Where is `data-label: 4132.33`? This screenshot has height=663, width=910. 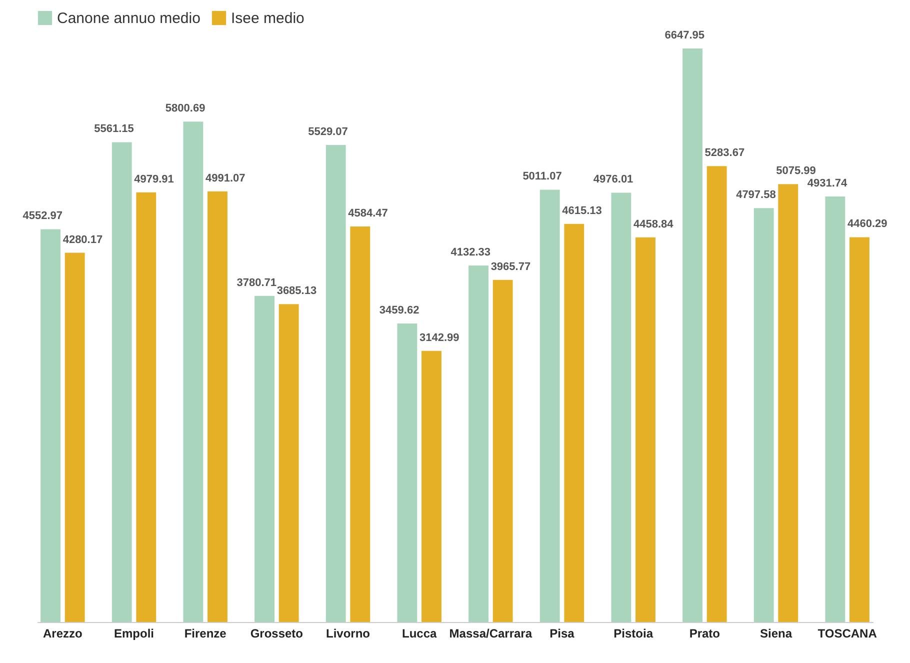
data-label: 4132.33 is located at coordinates (470, 252).